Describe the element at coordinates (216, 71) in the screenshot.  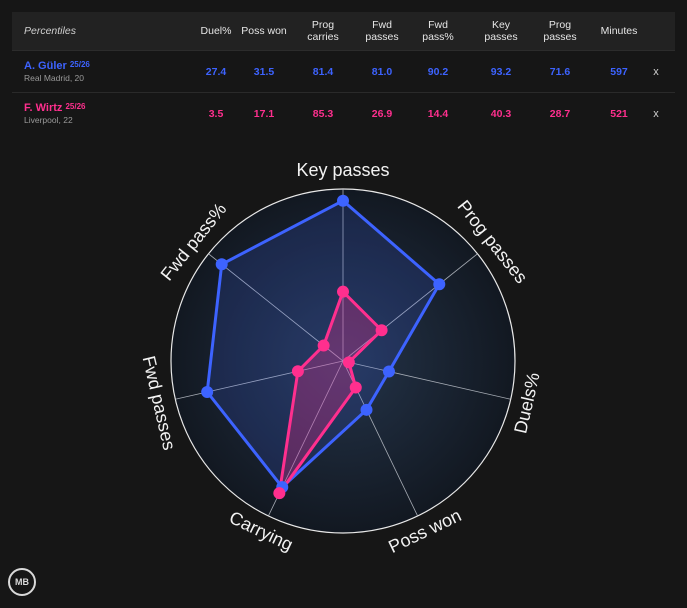
I see `value-duel-pct: 27.4` at that location.